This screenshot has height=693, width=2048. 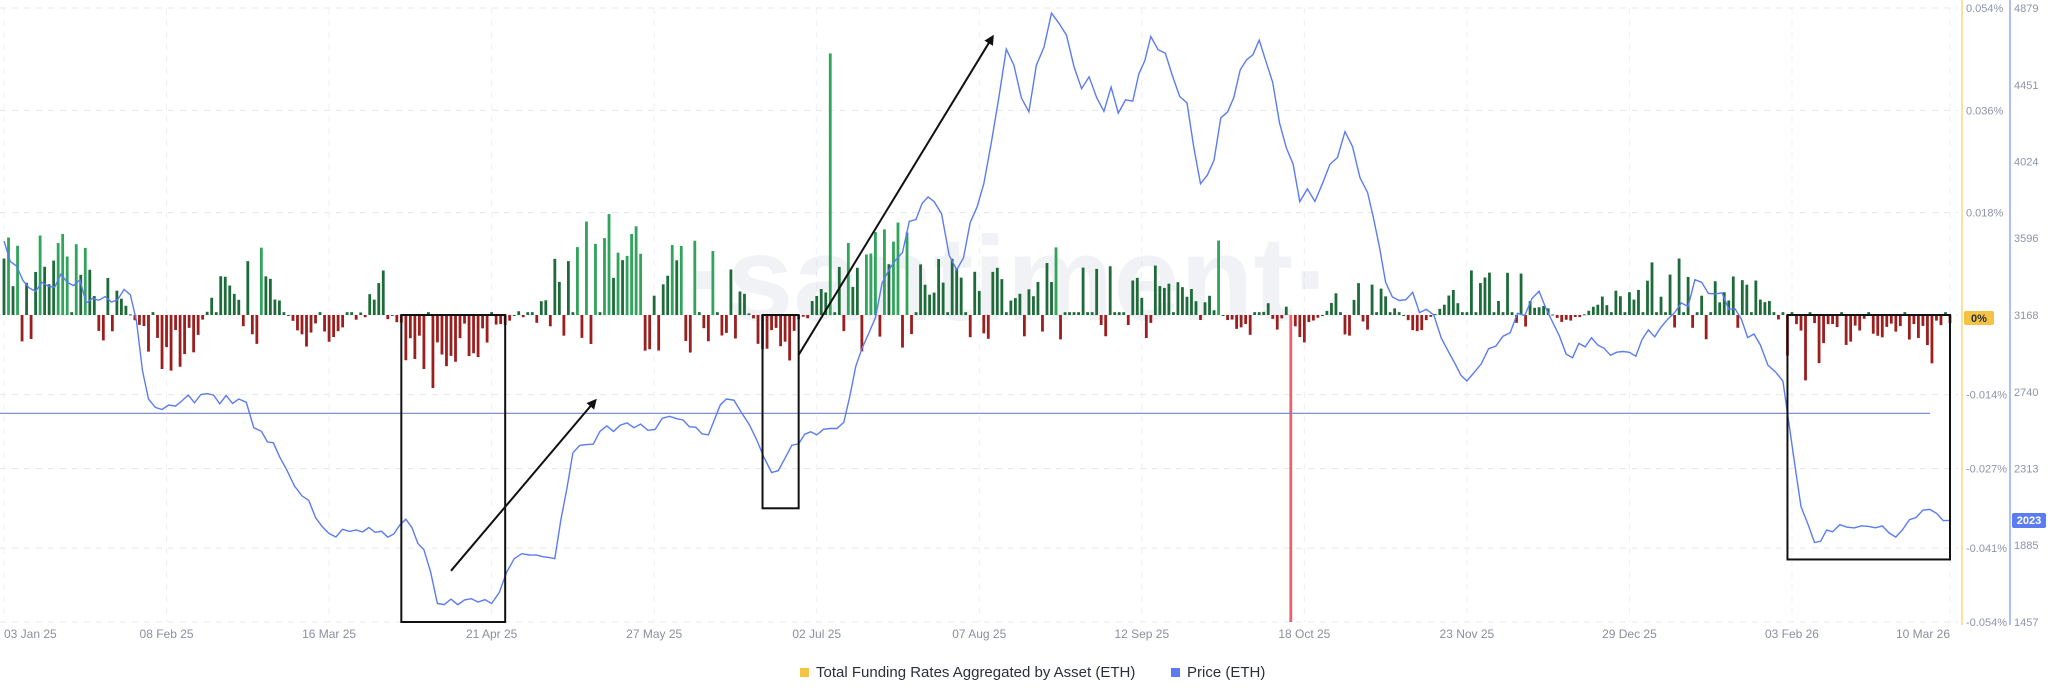 What do you see at coordinates (2026, 162) in the screenshot?
I see `right-tick-label: 4024` at bounding box center [2026, 162].